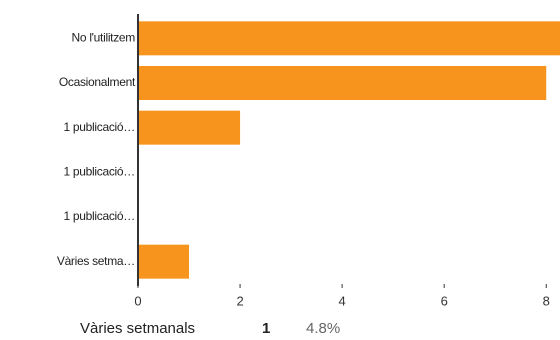 This screenshot has width=560, height=340. Describe the element at coordinates (266, 328) in the screenshot. I see `summary-count: 1` at that location.